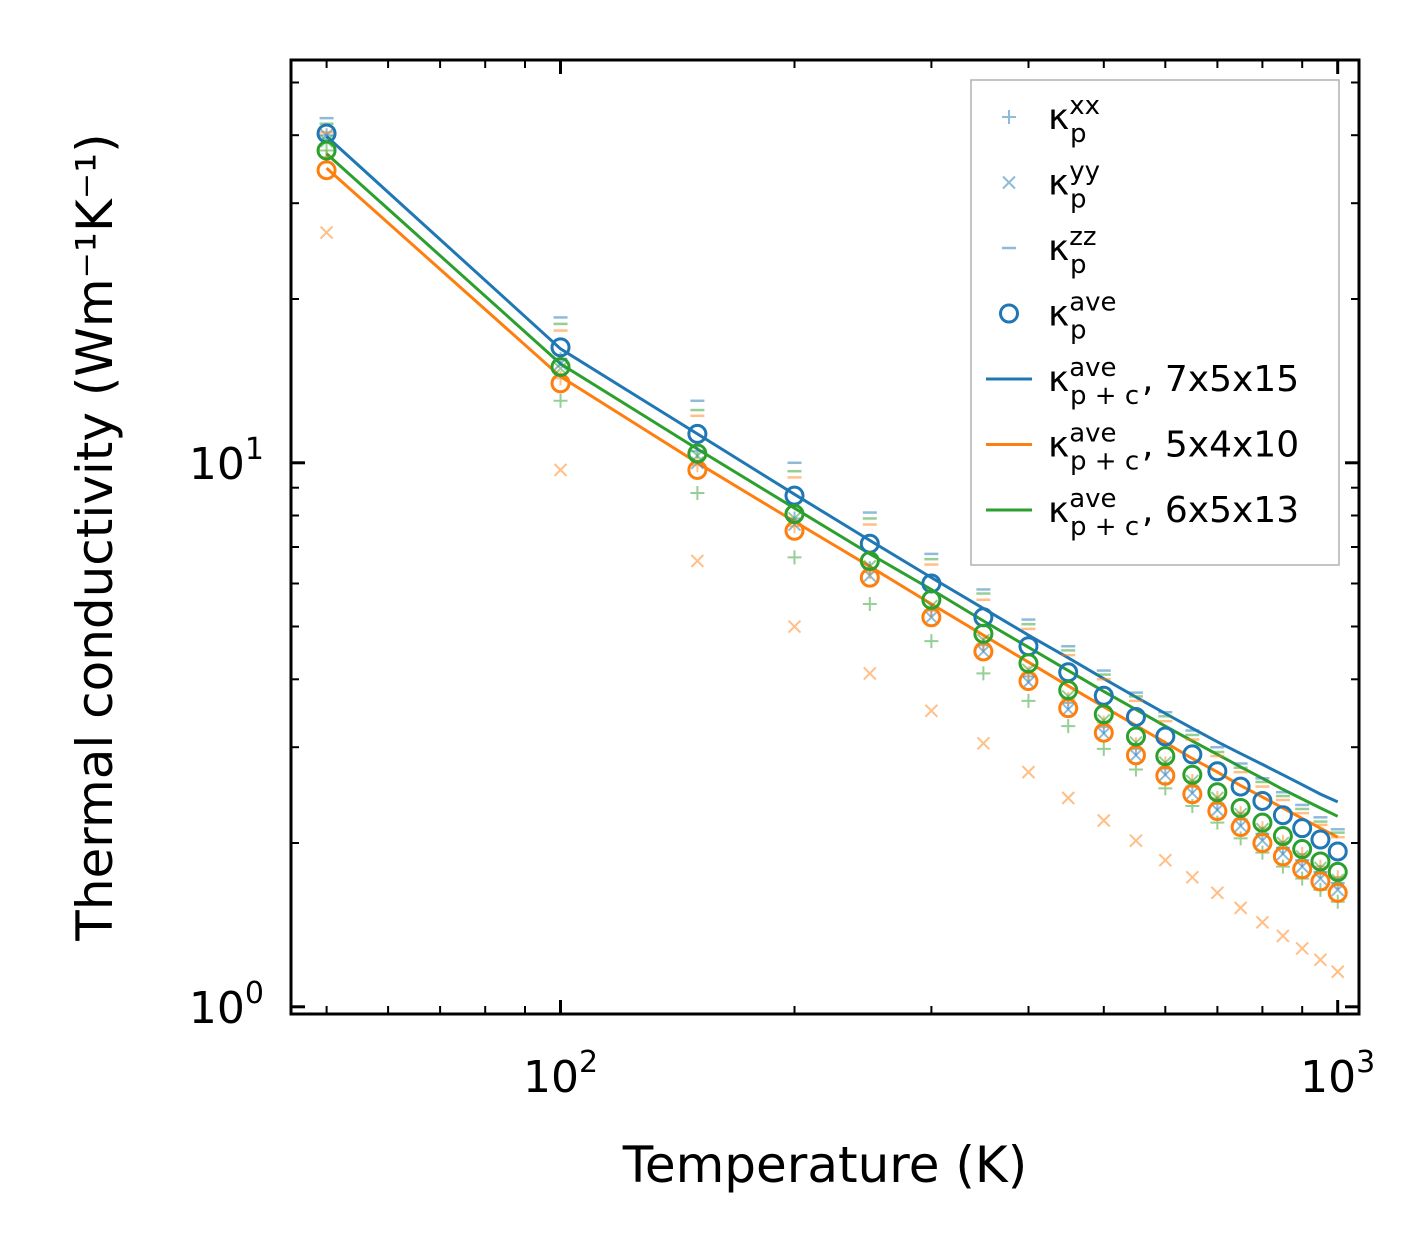 Image resolution: width=1421 pixels, height=1254 pixels. What do you see at coordinates (1078, 265) in the screenshot?
I see `legend-sub-2: p` at bounding box center [1078, 265].